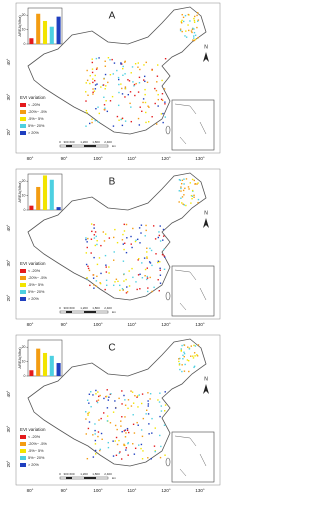  I want to click on north-arrow, so click(206, 389).